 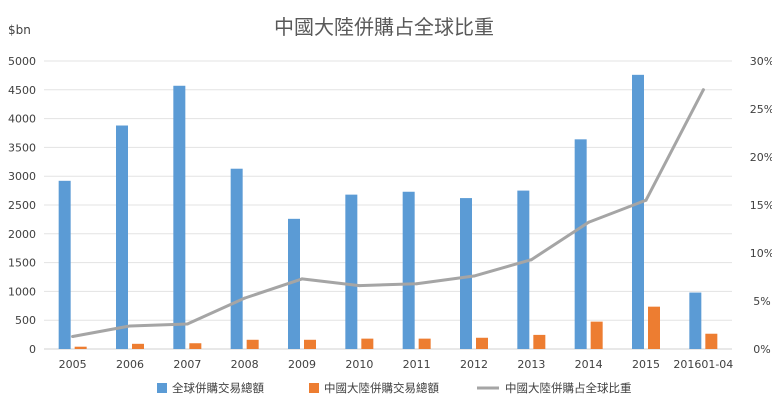 I want to click on x-tick-label: 2013, so click(x=531, y=364).